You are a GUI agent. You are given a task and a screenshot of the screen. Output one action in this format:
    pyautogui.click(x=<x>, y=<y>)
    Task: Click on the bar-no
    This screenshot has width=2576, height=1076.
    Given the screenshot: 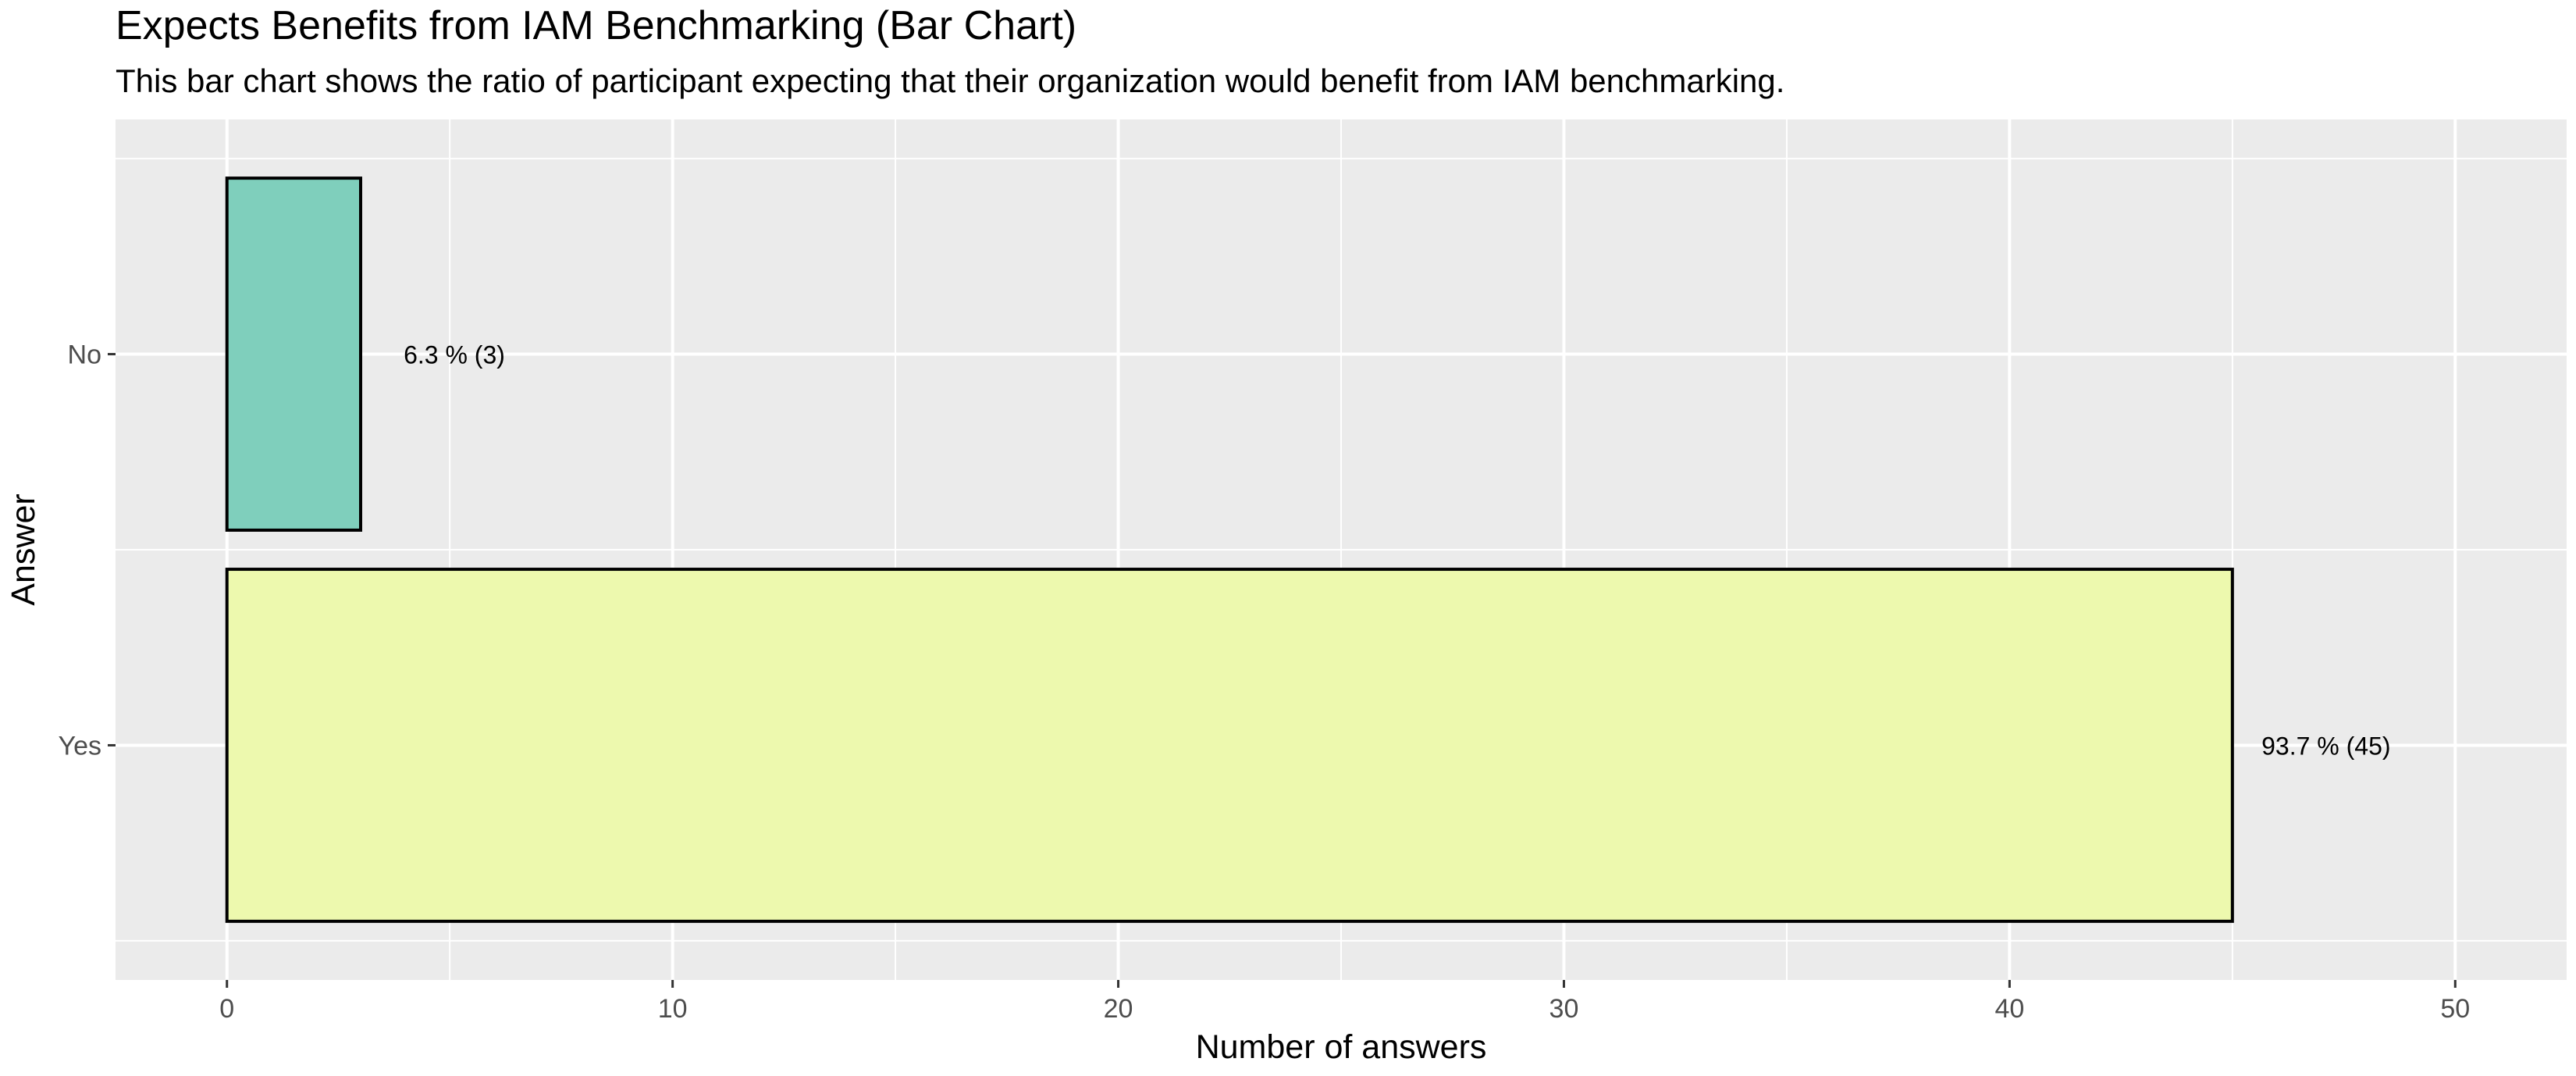 What is the action you would take?
    pyautogui.click(x=293, y=354)
    